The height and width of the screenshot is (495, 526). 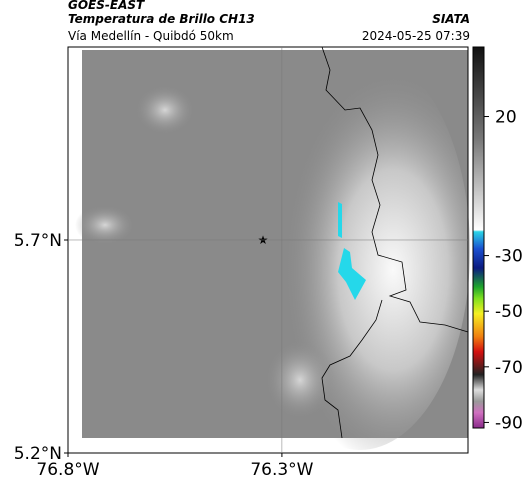 I want to click on colorbar-label: -90, so click(x=509, y=423).